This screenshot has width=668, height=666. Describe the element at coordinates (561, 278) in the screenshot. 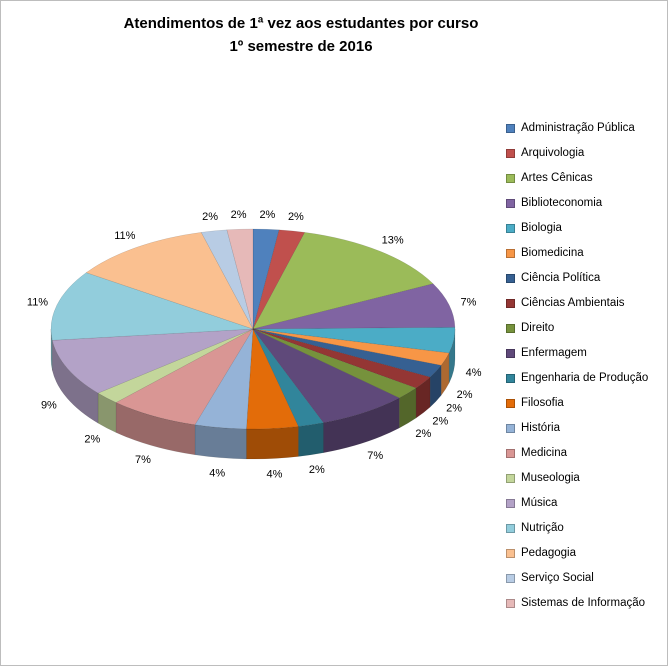

I see `legend-label: Ciência Política` at that location.